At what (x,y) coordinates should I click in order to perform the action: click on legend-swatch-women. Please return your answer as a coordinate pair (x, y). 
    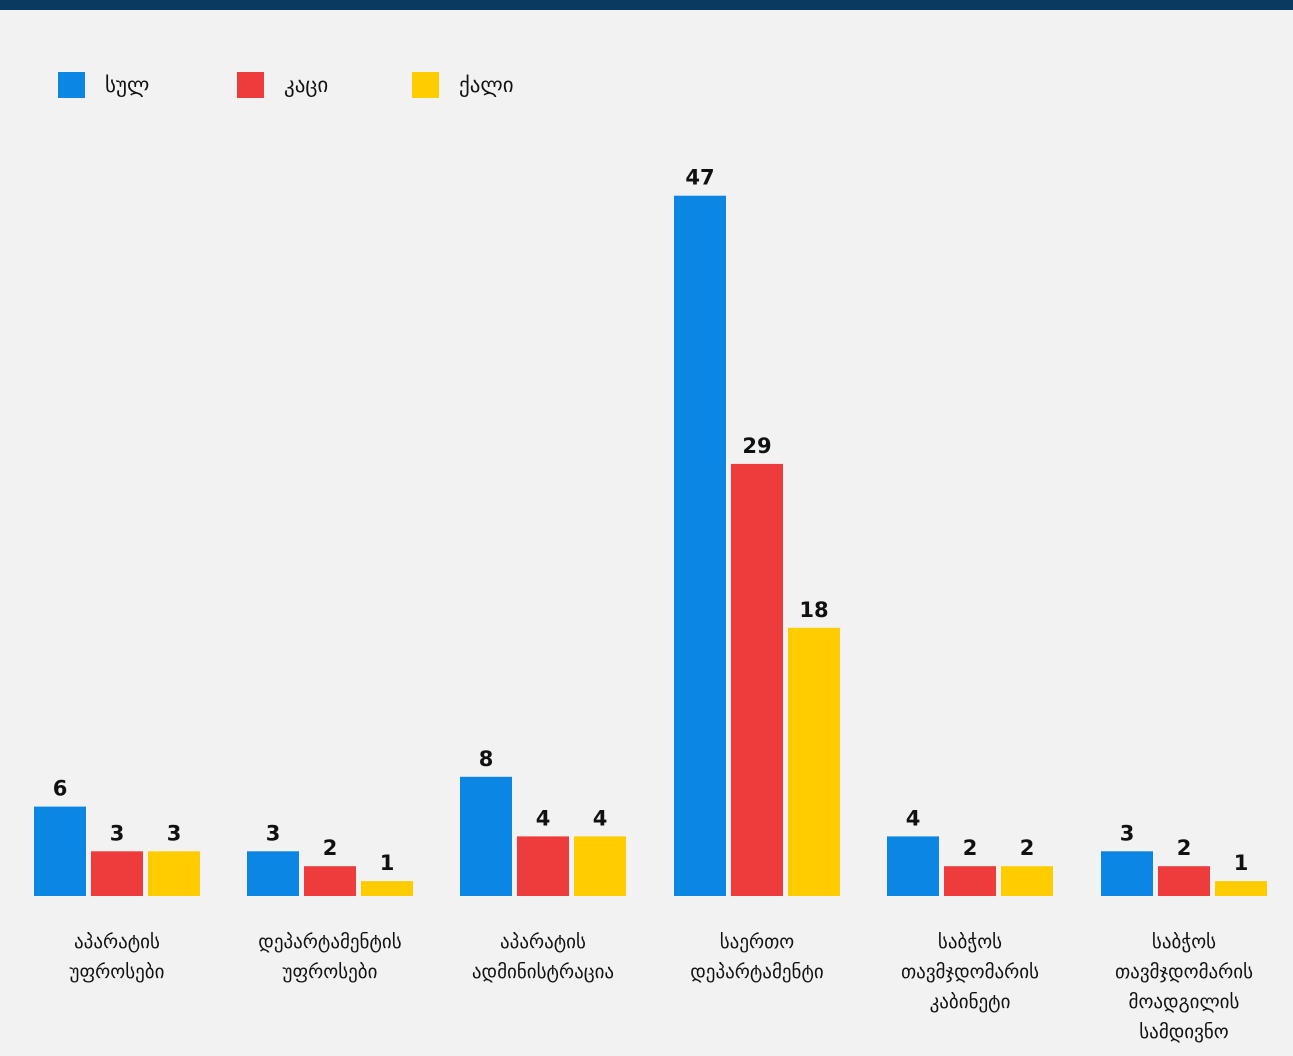
    Looking at the image, I should click on (425, 85).